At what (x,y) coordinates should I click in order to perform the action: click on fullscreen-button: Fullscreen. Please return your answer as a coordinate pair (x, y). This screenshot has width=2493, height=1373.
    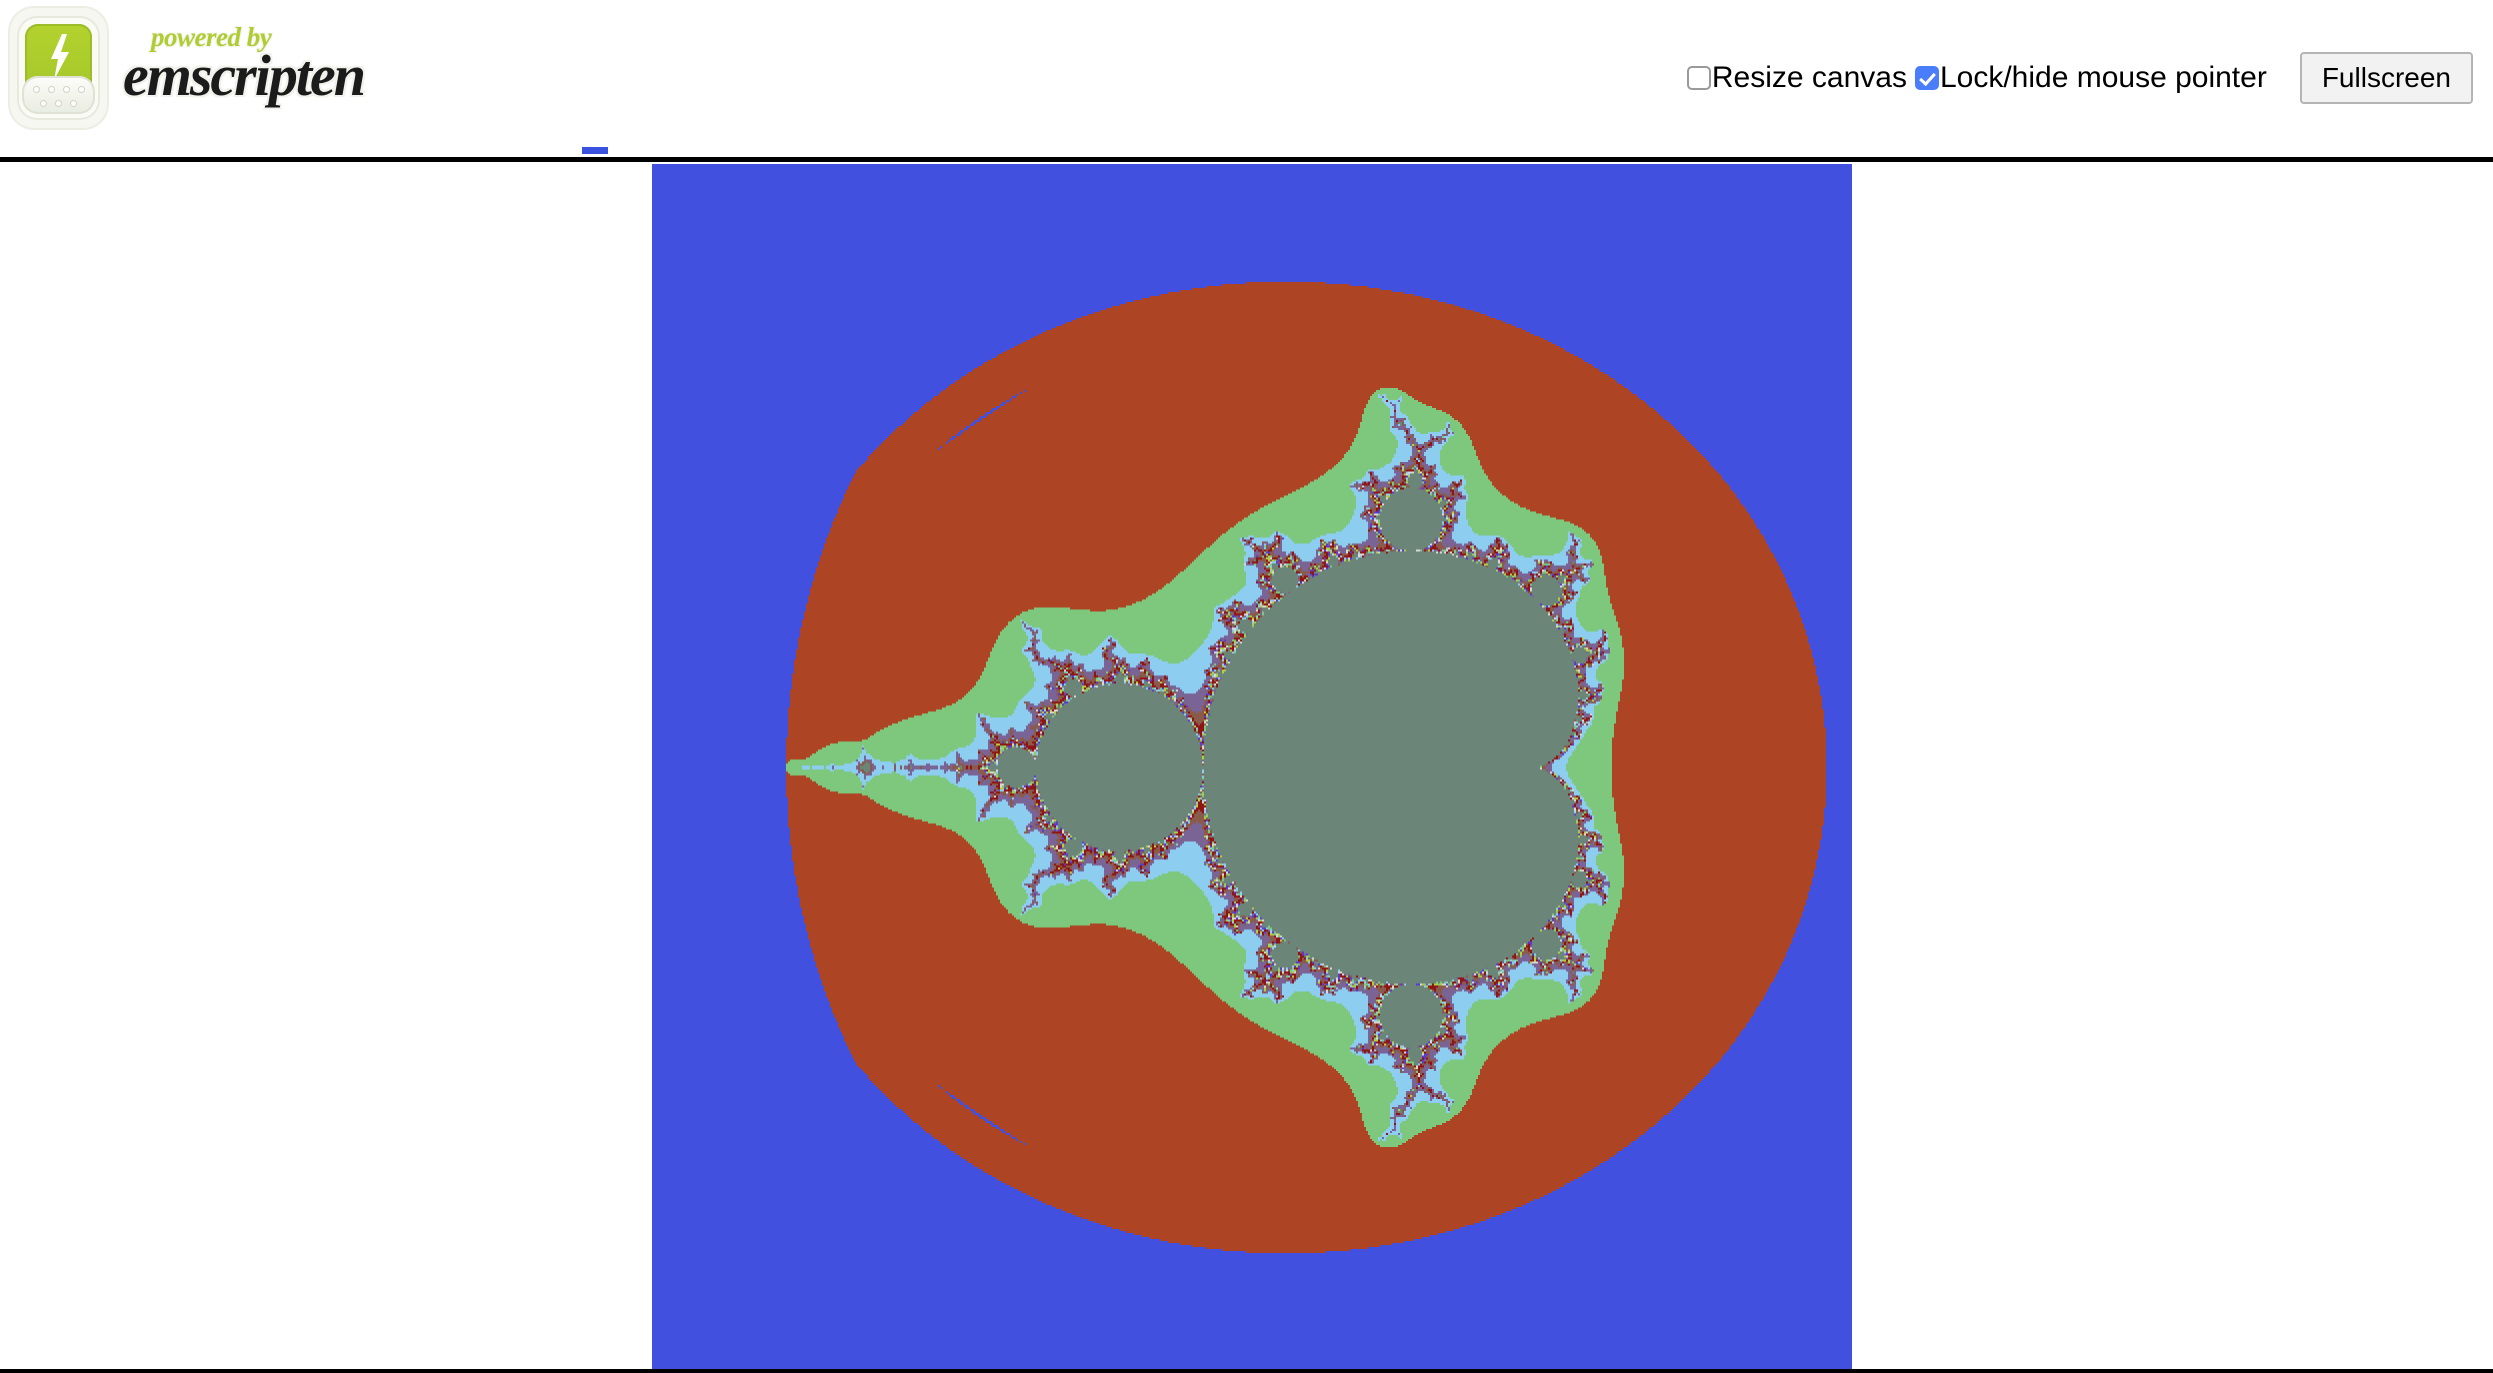
    Looking at the image, I should click on (2386, 78).